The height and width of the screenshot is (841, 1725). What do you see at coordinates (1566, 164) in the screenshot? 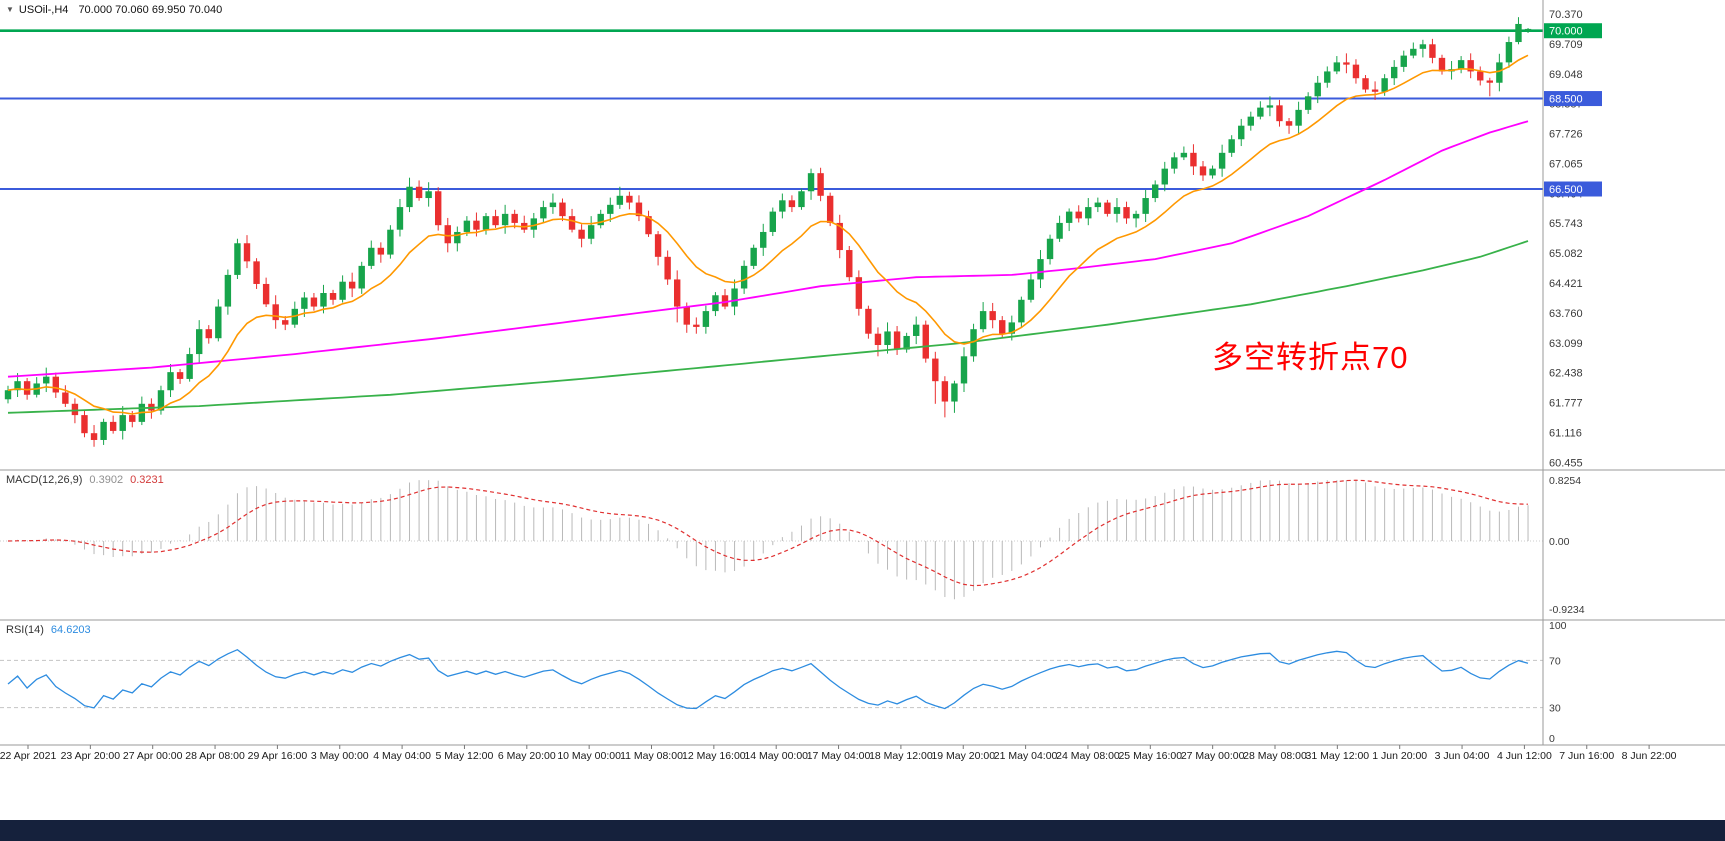
I see `price-axis-label: 67.065` at bounding box center [1566, 164].